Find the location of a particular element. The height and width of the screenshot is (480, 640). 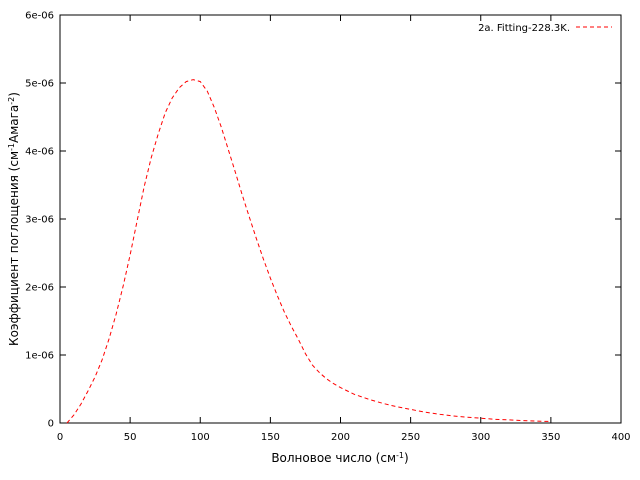

y-axis-title: Коэффициент поглощения (см-1Амага-2) is located at coordinates (14, 219).